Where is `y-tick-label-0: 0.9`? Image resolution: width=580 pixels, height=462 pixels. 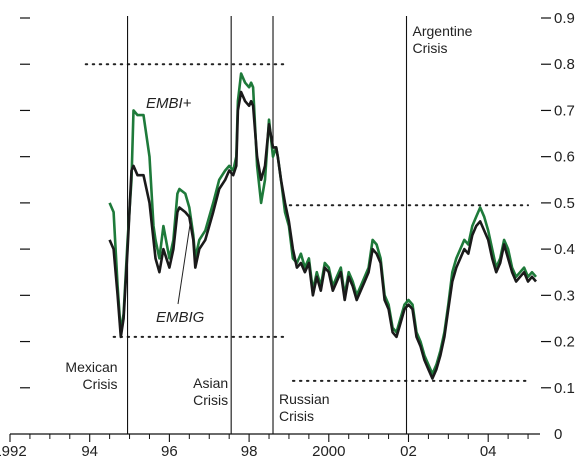
y-tick-label-0: 0.9 is located at coordinates (564, 18).